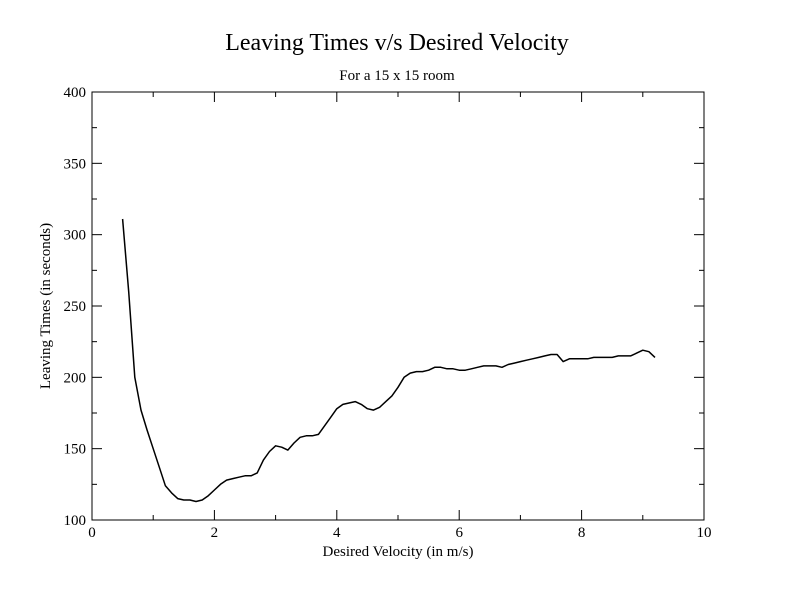  Describe the element at coordinates (337, 533) in the screenshot. I see `x-tick-label: 4` at that location.